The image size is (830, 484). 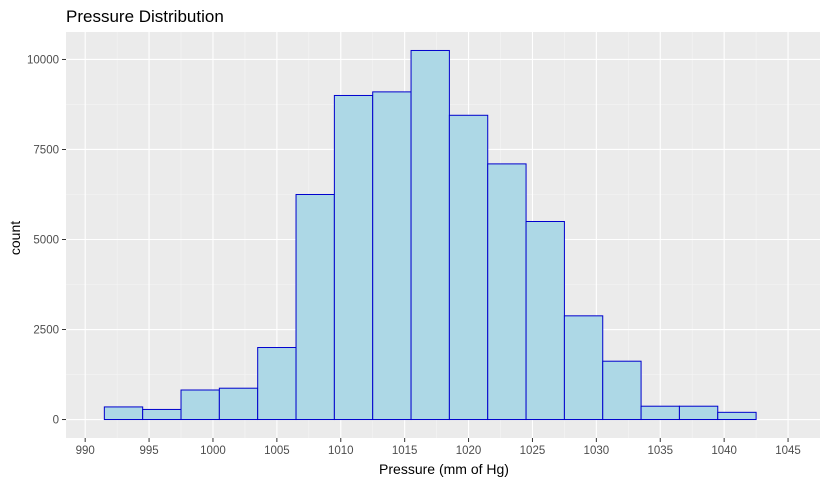 What do you see at coordinates (405, 451) in the screenshot?
I see `x-tick-label: 1015` at bounding box center [405, 451].